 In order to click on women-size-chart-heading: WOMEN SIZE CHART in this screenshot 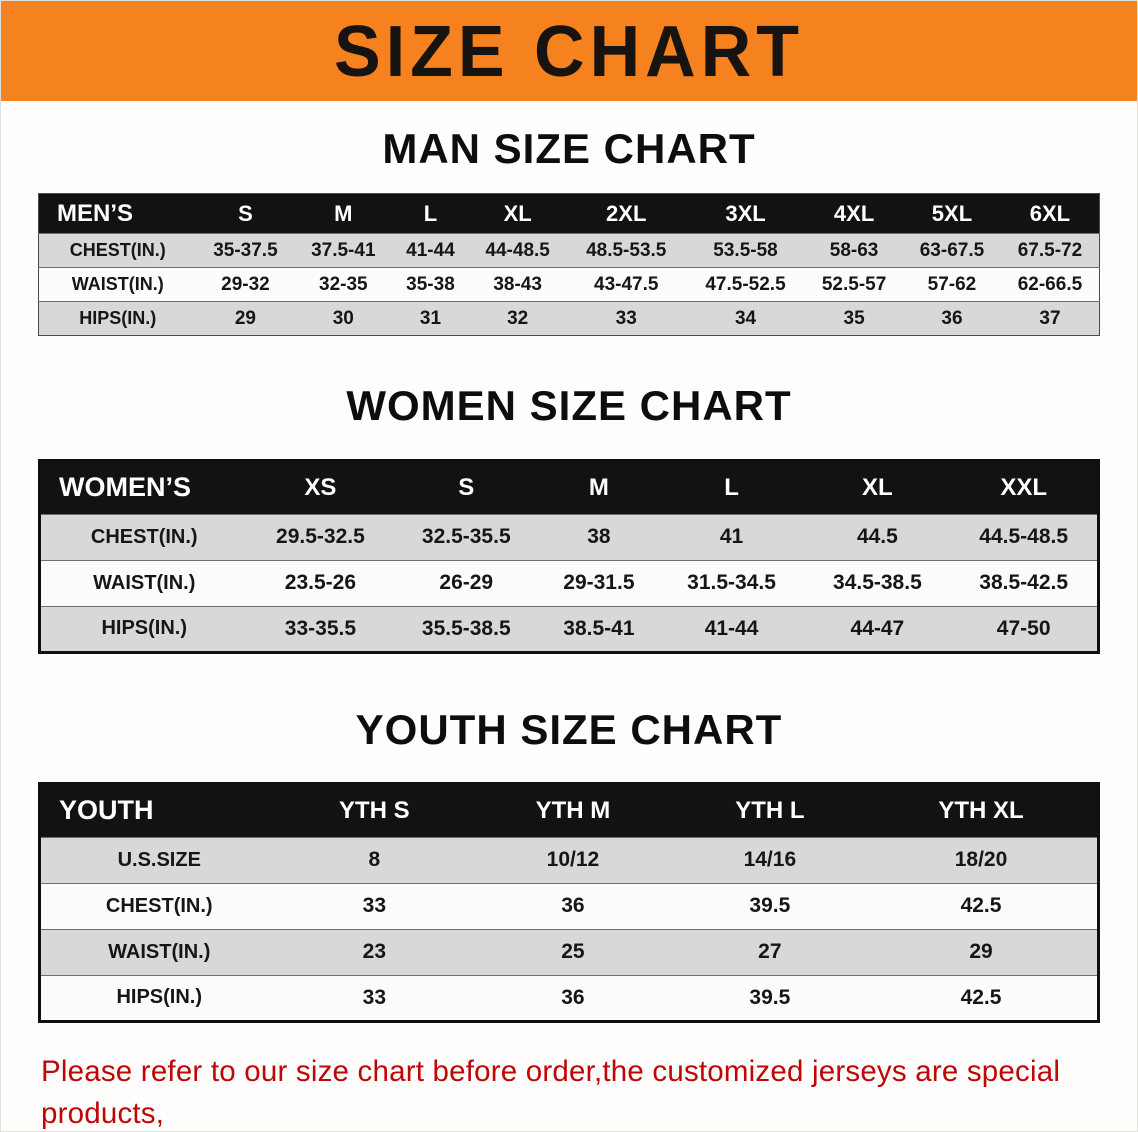, I will do `click(569, 406)`.